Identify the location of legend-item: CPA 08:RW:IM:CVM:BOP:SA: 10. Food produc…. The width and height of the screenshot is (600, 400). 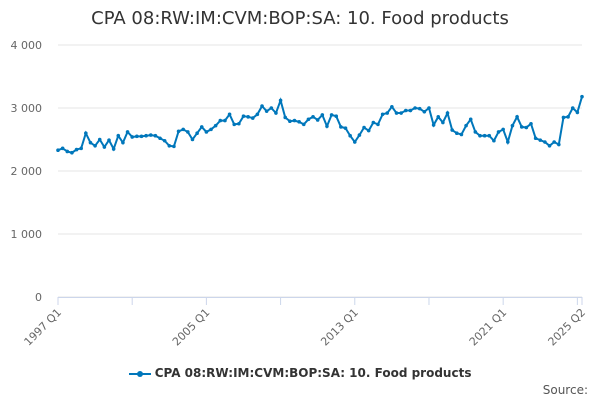
(300, 373).